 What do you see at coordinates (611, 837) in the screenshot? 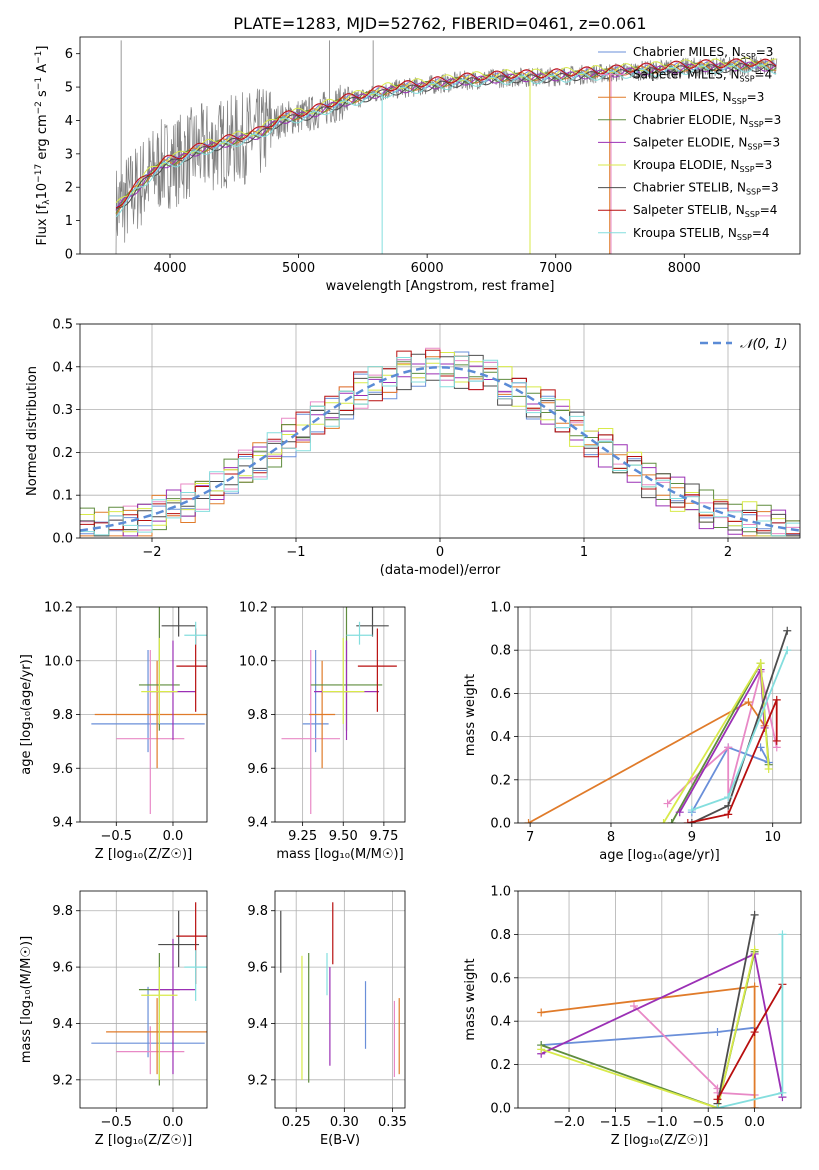
I see `x-tick-label: 8` at bounding box center [611, 837].